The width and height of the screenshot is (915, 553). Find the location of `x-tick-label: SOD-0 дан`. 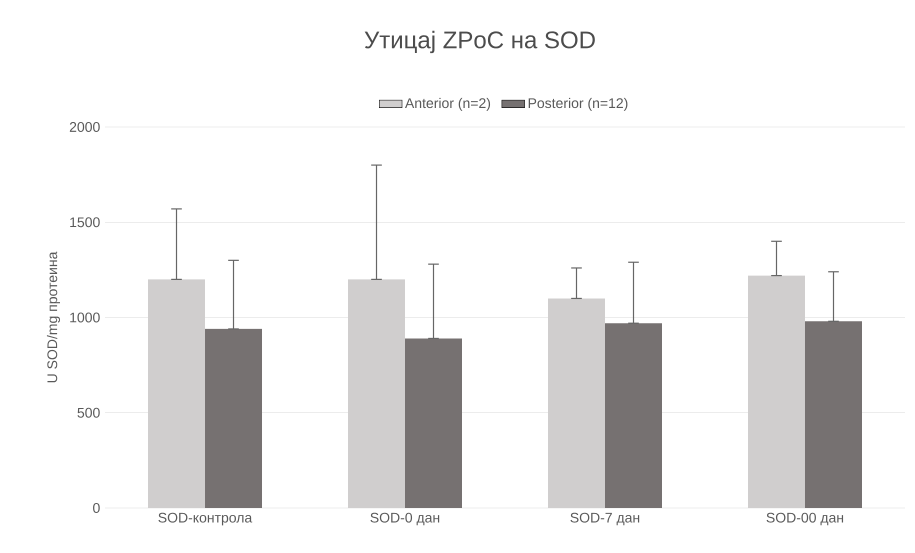

x-tick-label: SOD-0 дан is located at coordinates (405, 519).